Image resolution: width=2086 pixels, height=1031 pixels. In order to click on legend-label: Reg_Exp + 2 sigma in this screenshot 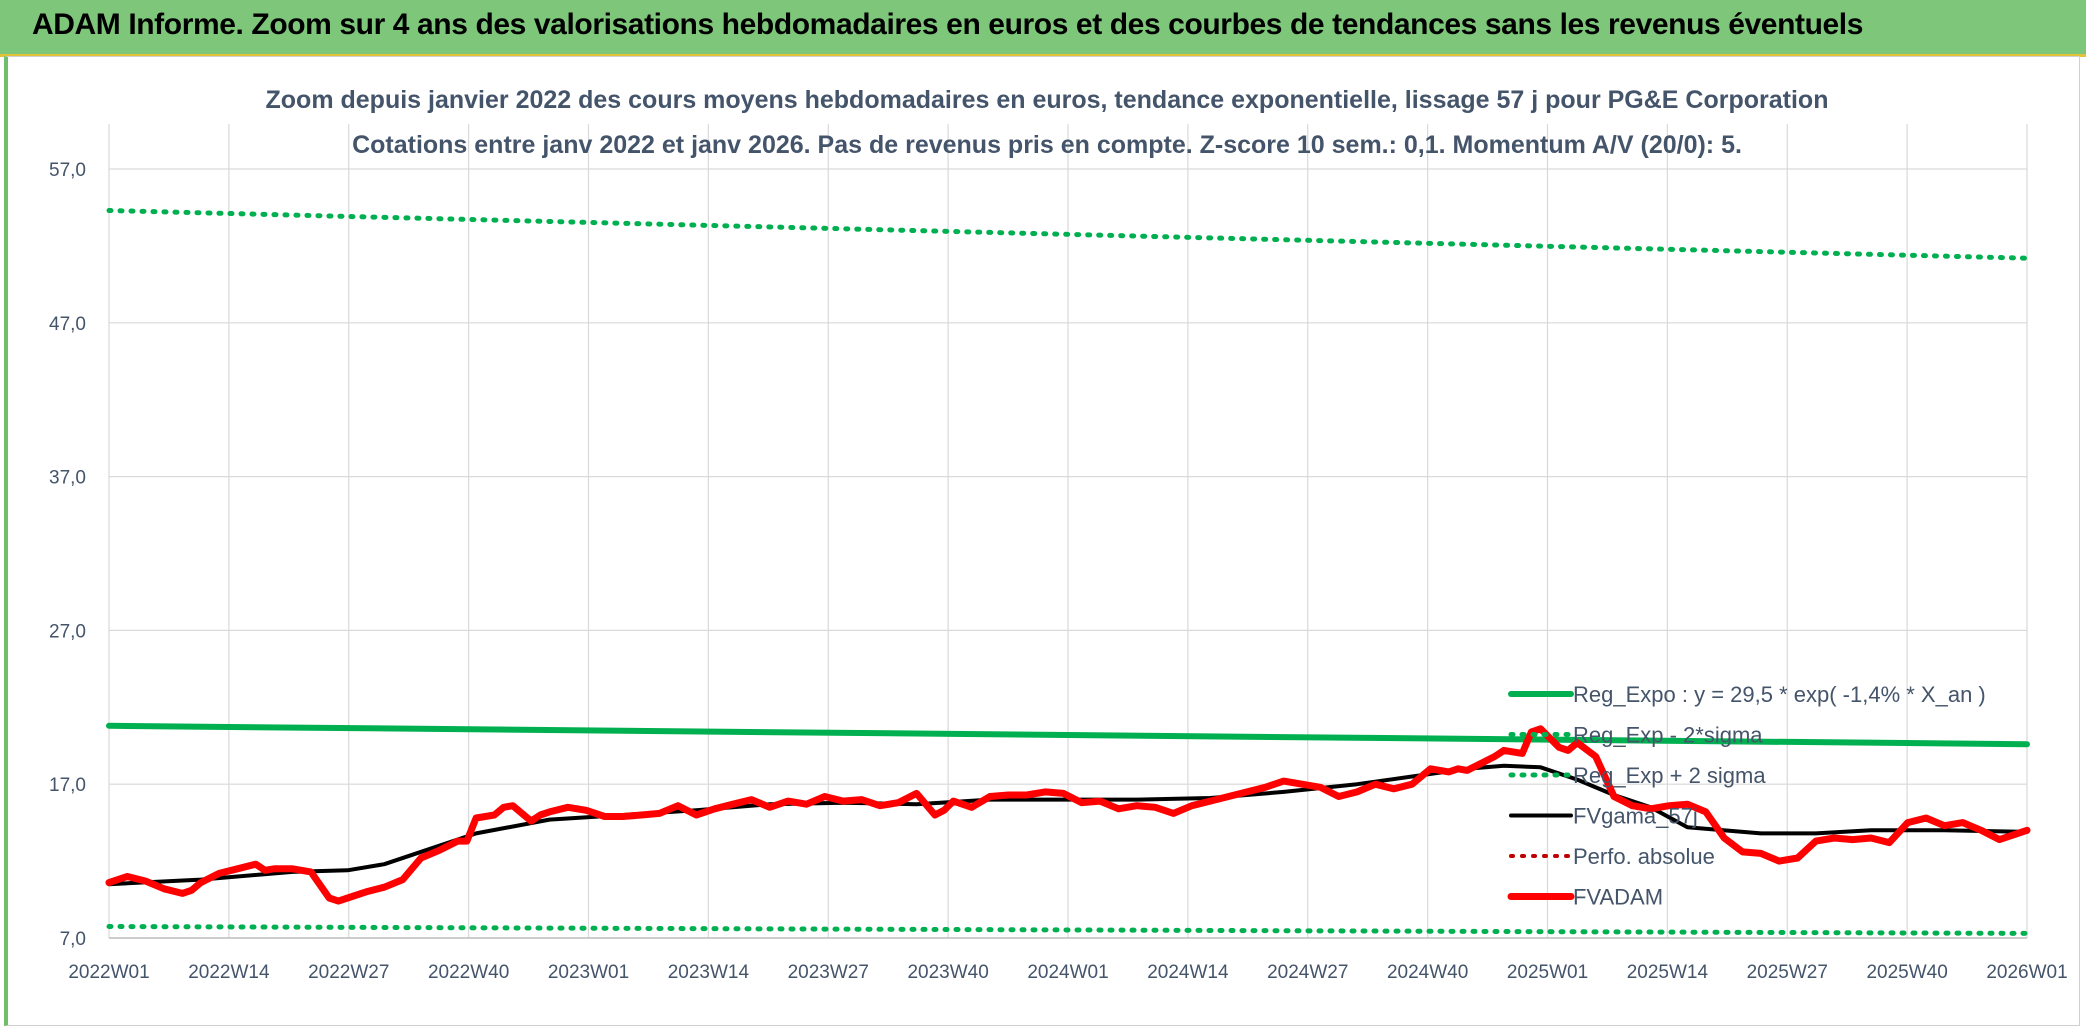, I will do `click(1669, 775)`.